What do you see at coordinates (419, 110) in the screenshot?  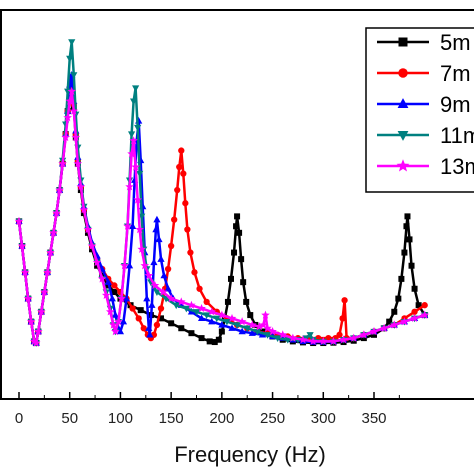 I see `legend: 5m 7m 9m 11m 13m` at bounding box center [419, 110].